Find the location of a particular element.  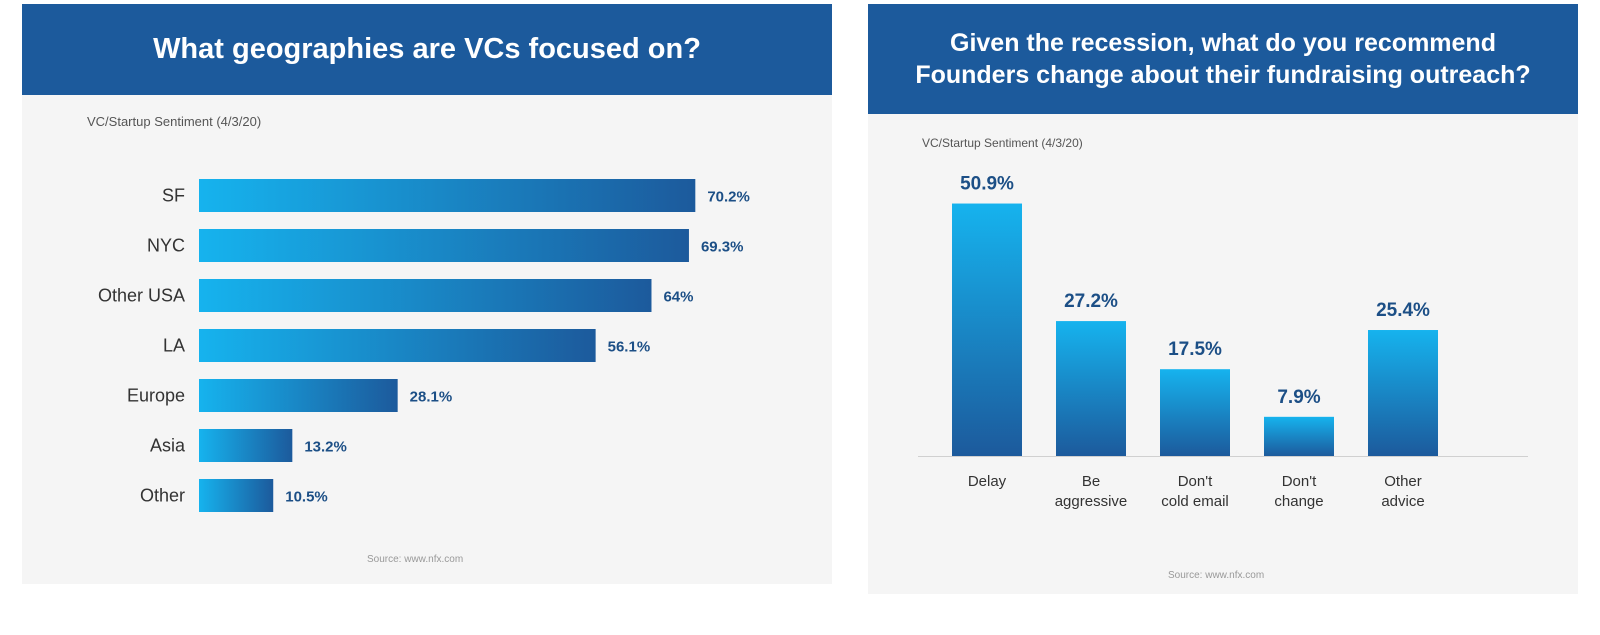

value-label: 27.2% is located at coordinates (1091, 301).